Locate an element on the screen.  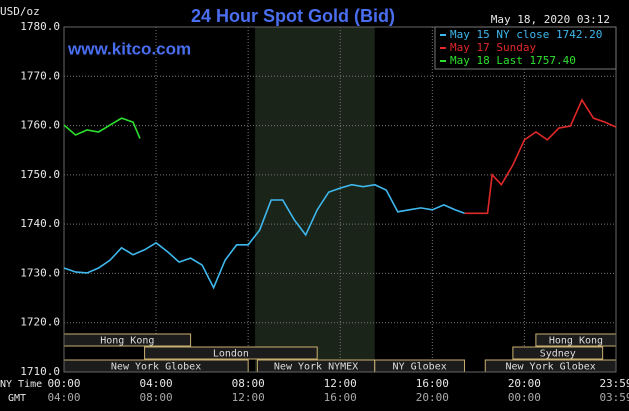
session-label: London is located at coordinates (231, 354).